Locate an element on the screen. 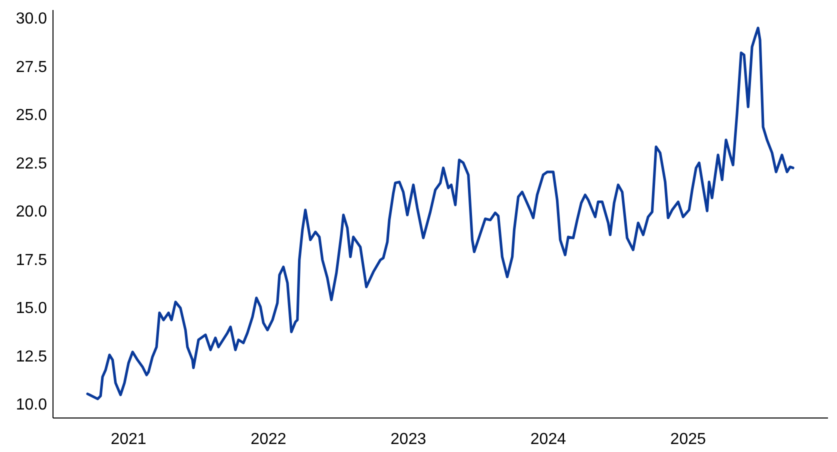  y-tick-label: 25.0 is located at coordinates (32, 115).